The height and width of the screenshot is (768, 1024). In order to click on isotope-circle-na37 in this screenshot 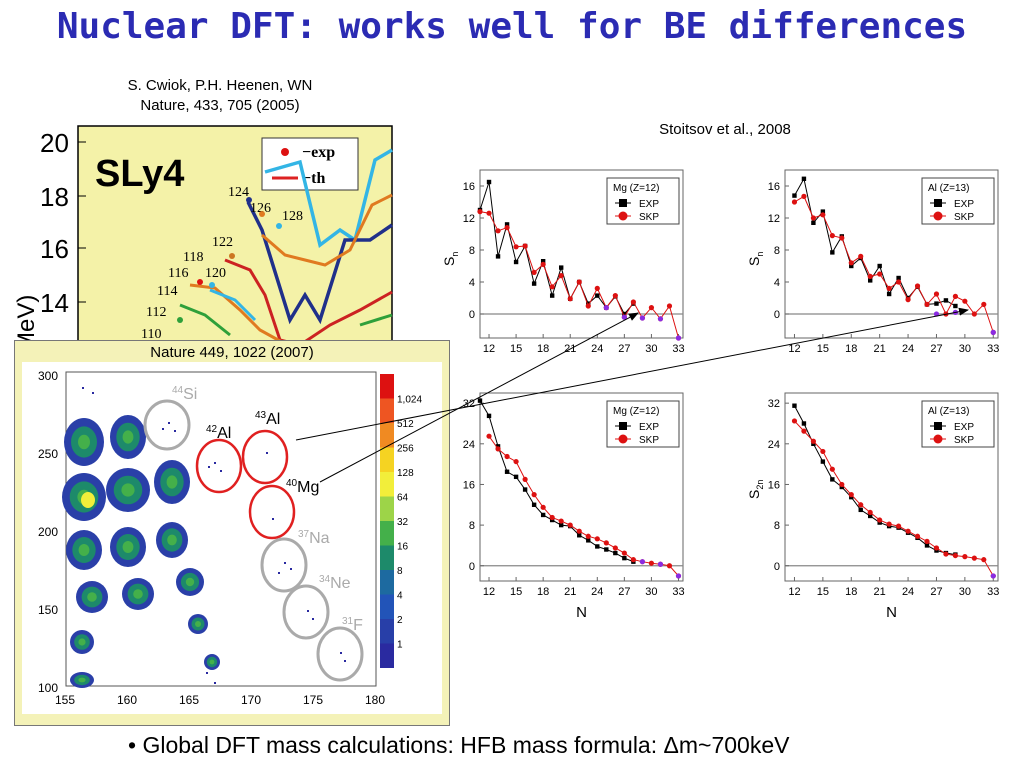, I will do `click(284, 565)`.